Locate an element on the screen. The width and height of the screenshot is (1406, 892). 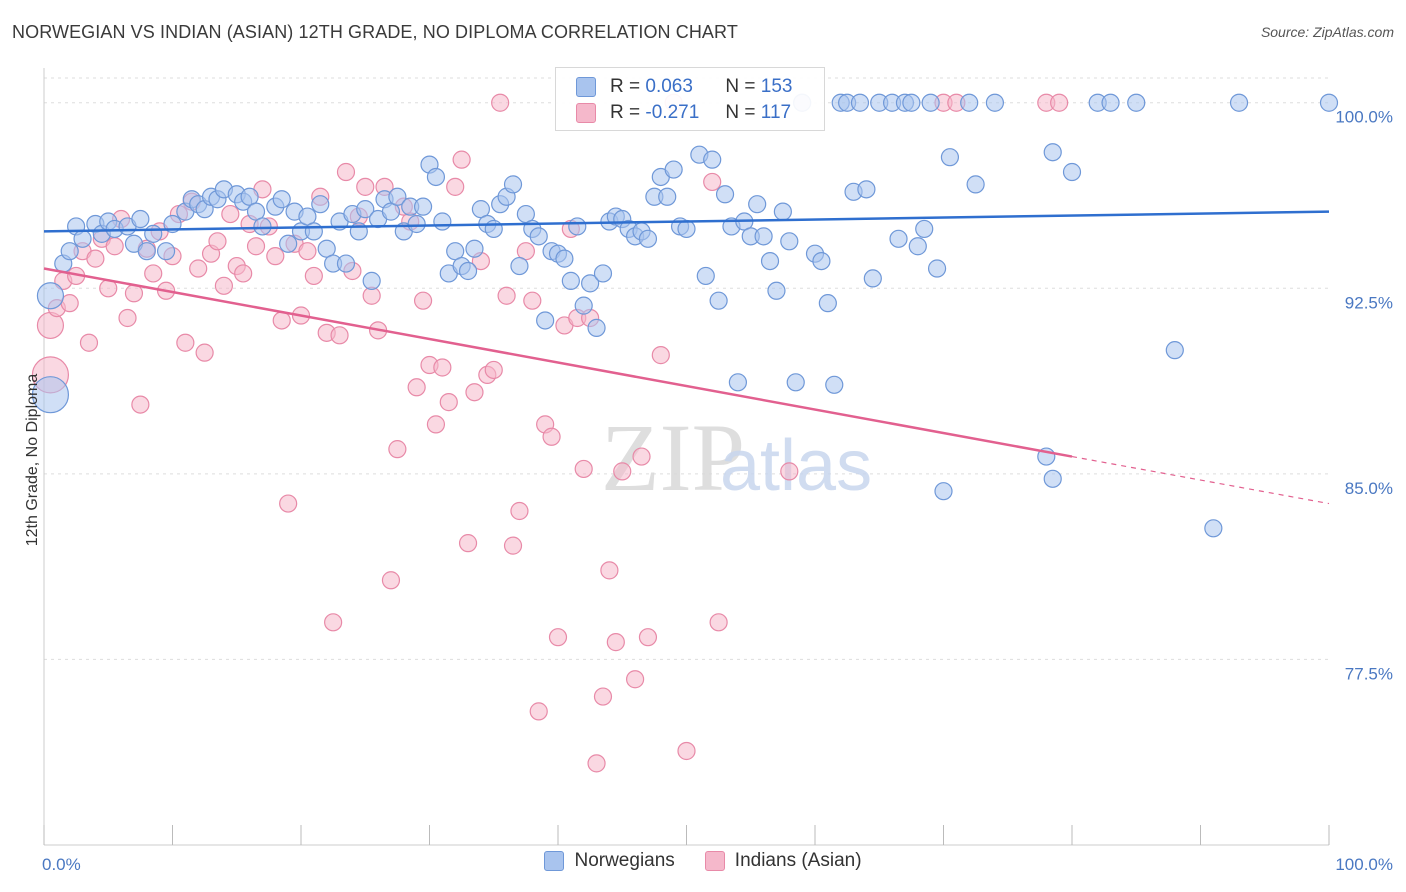
series-legend-label: Norwegians is located at coordinates (624, 860).